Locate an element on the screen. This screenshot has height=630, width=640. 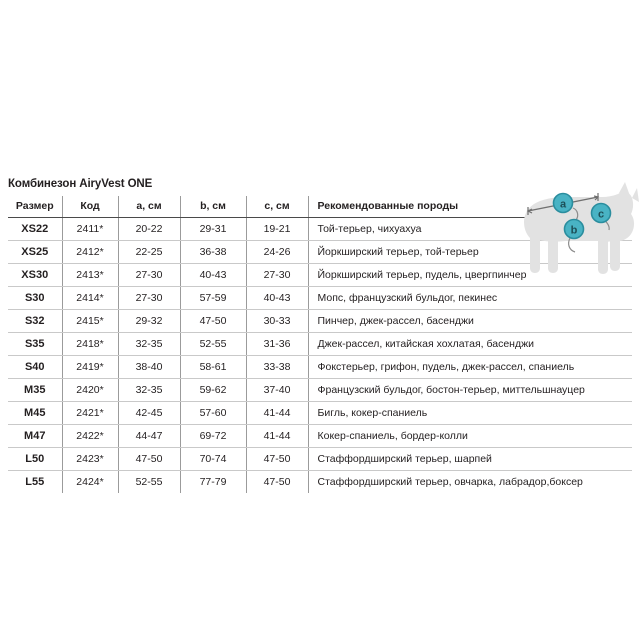
cell-c: 40-43 is located at coordinates (276, 298).